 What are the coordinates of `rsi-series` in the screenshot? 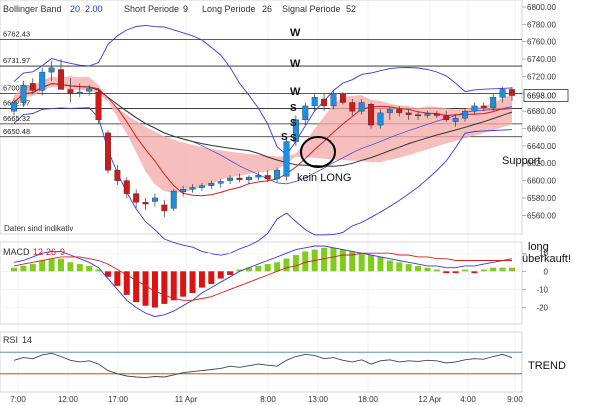 It's located at (261, 365).